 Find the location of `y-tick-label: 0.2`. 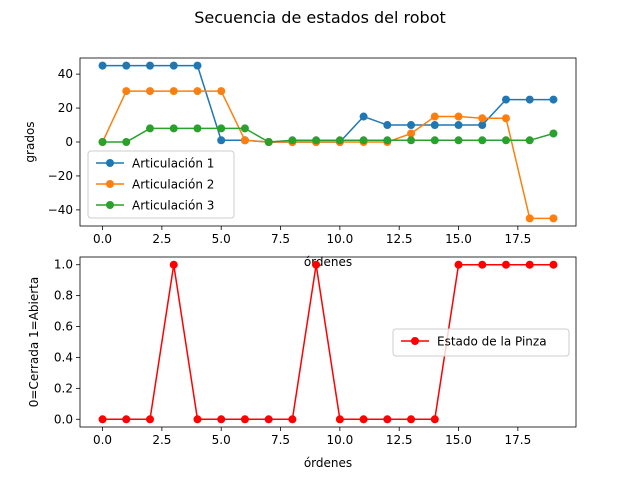

y-tick-label: 0.2 is located at coordinates (63, 388).